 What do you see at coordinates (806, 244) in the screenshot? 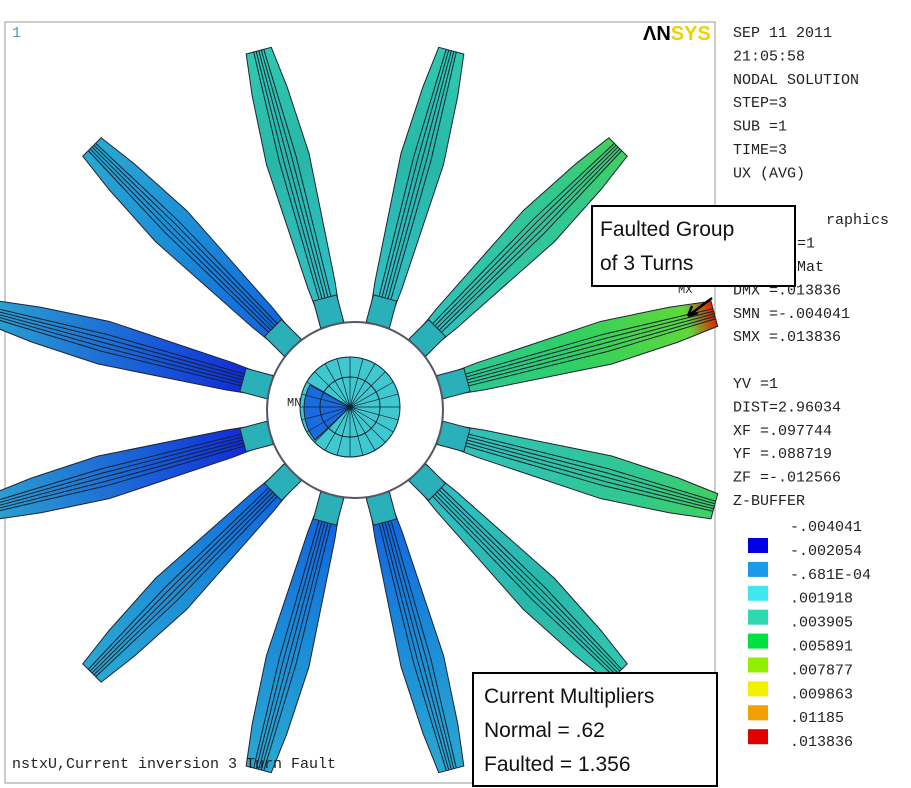
I see `info-fragment: =1` at bounding box center [806, 244].